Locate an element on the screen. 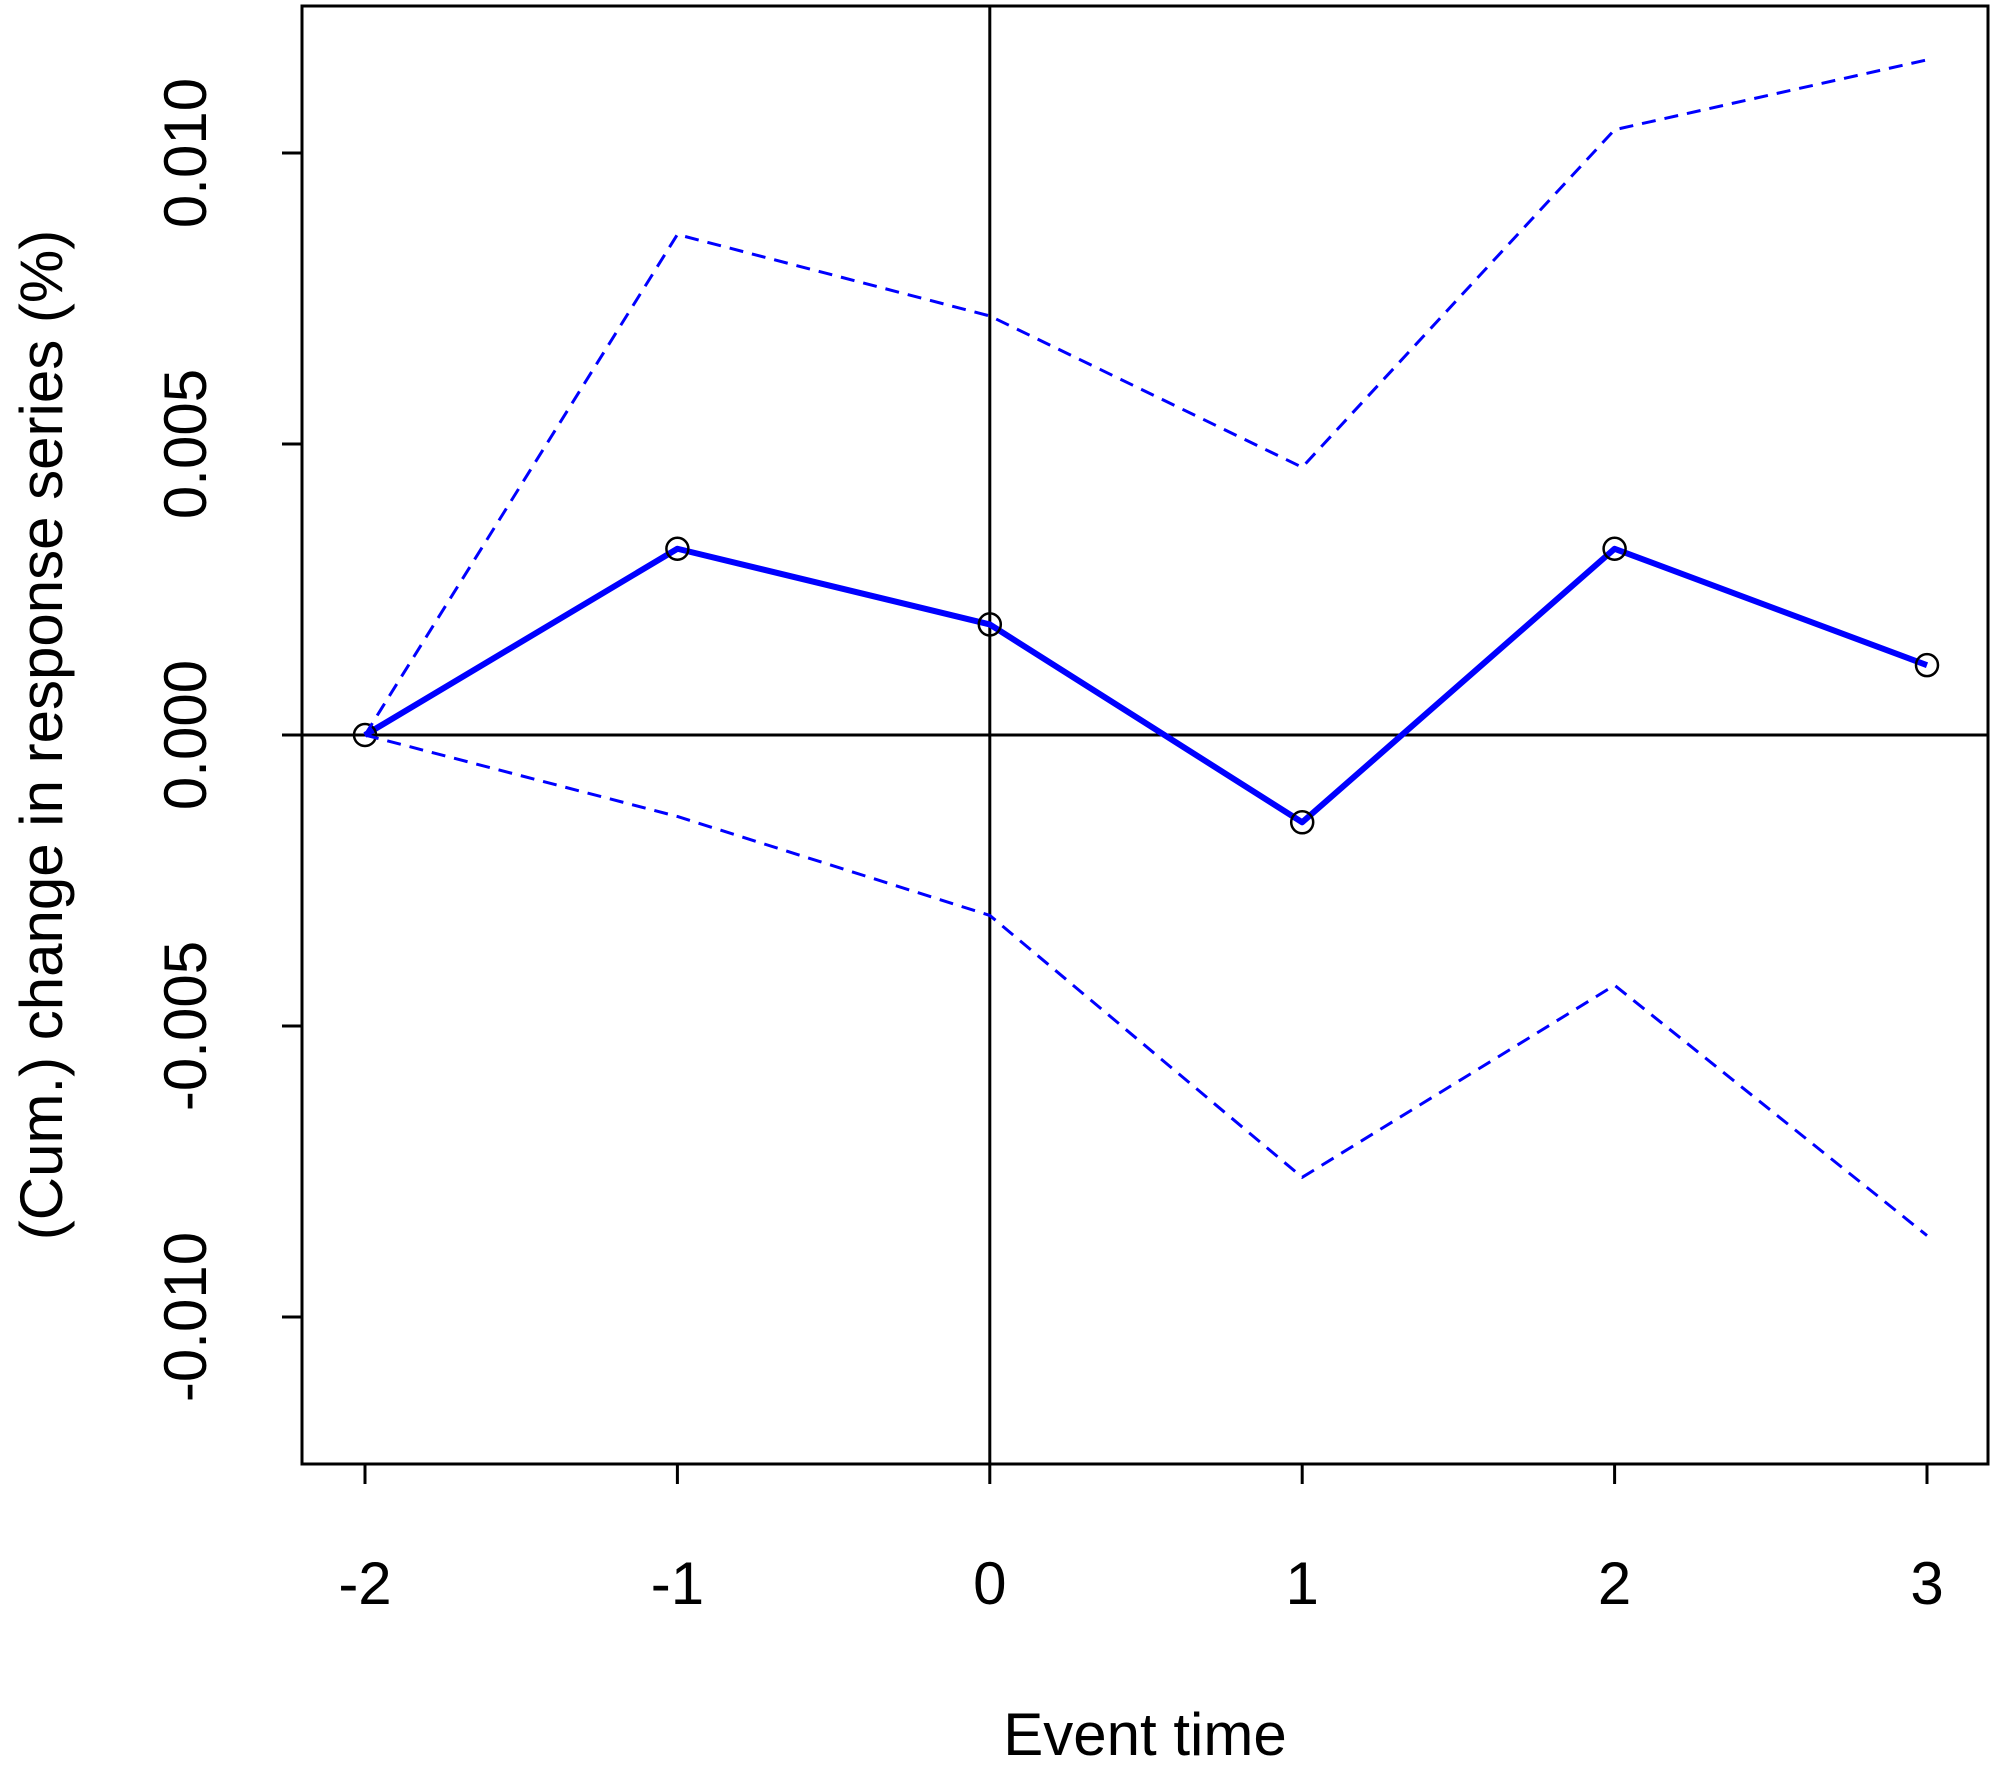 The height and width of the screenshot is (1766, 1995). x-tick-label: 3 is located at coordinates (1926, 1583).